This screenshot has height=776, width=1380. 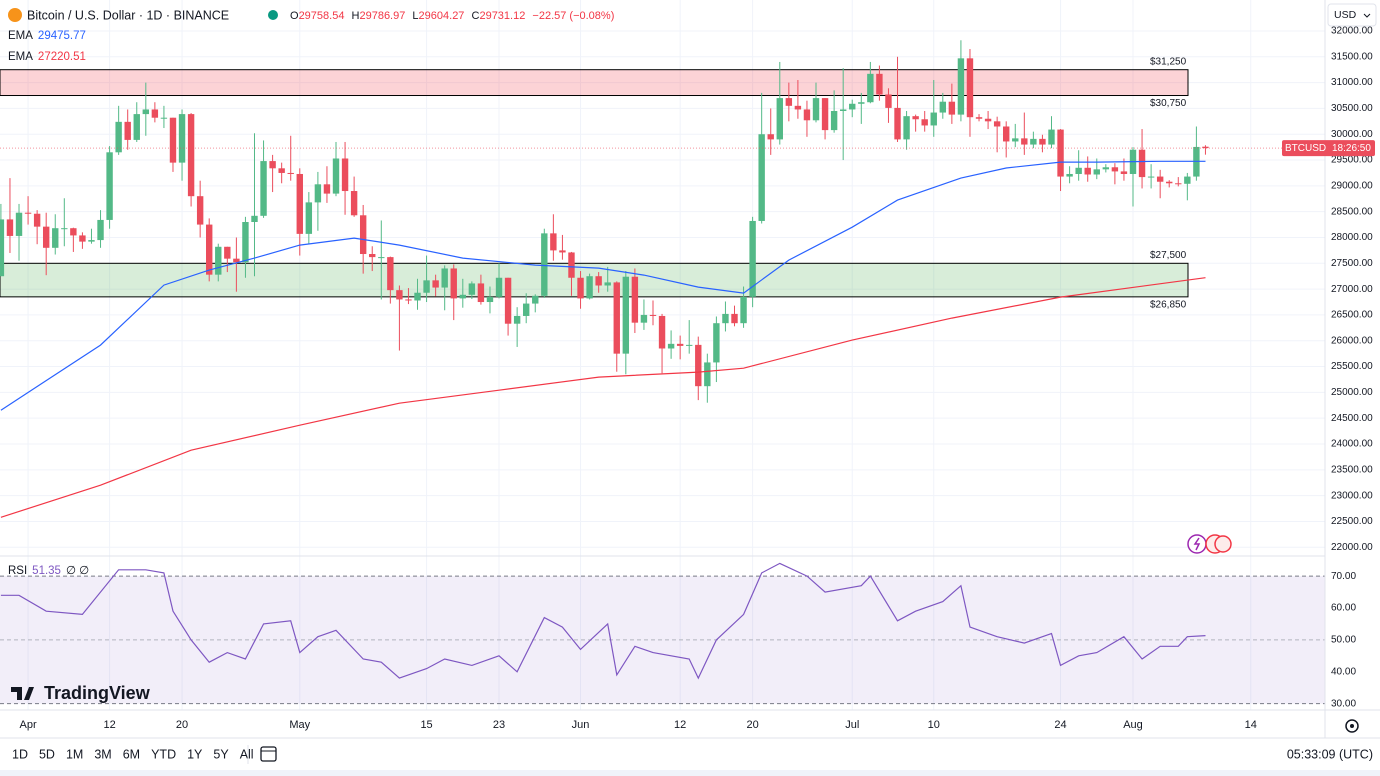 I want to click on ohlc-label: H, so click(x=356, y=16).